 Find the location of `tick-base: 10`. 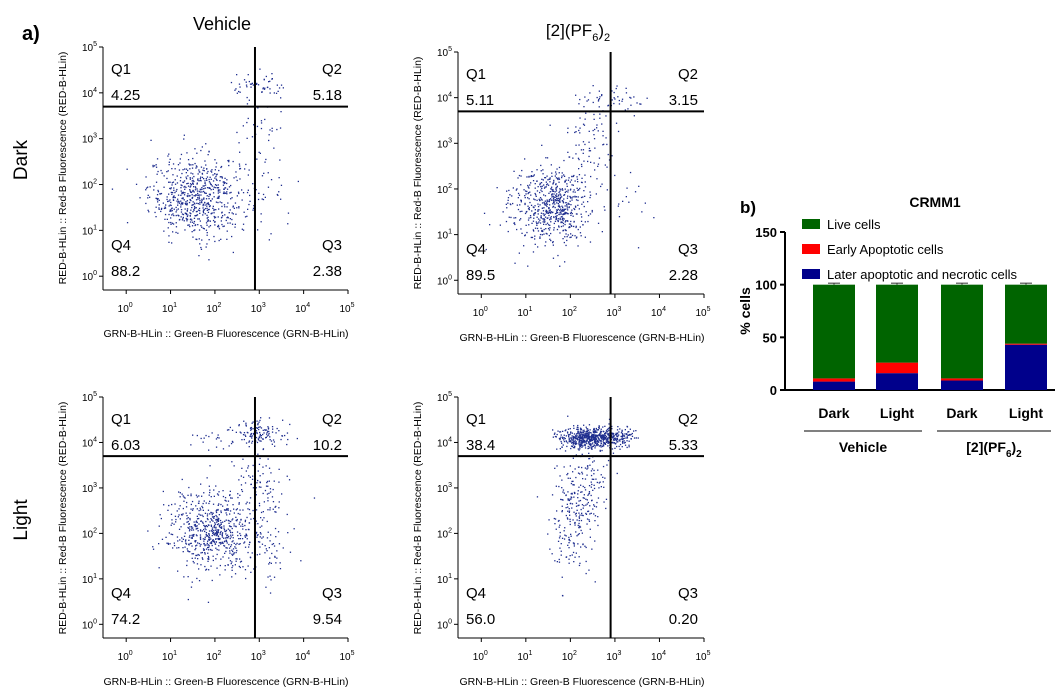

tick-base: 10 is located at coordinates (88, 48).